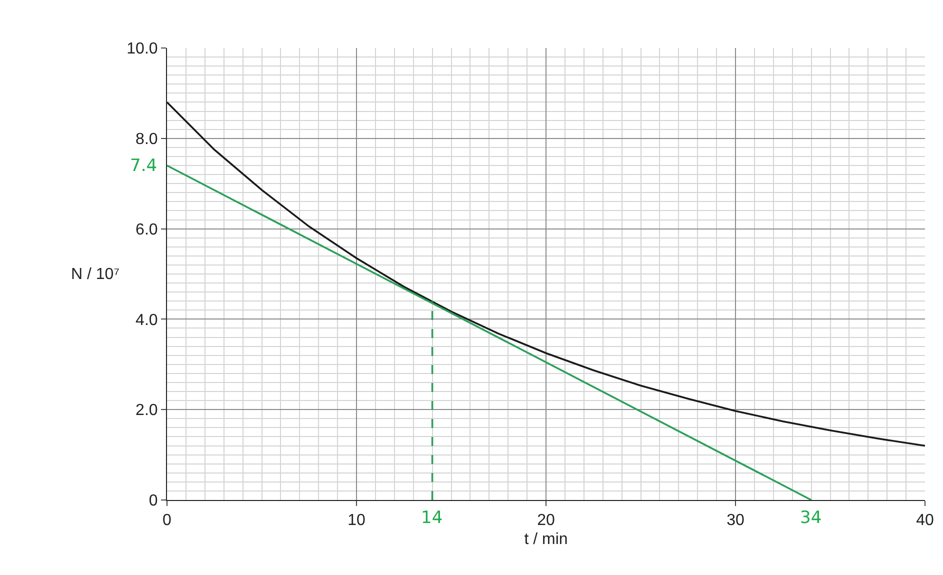 The height and width of the screenshot is (575, 943). I want to click on y-tick-label: 8.0, so click(147, 139).